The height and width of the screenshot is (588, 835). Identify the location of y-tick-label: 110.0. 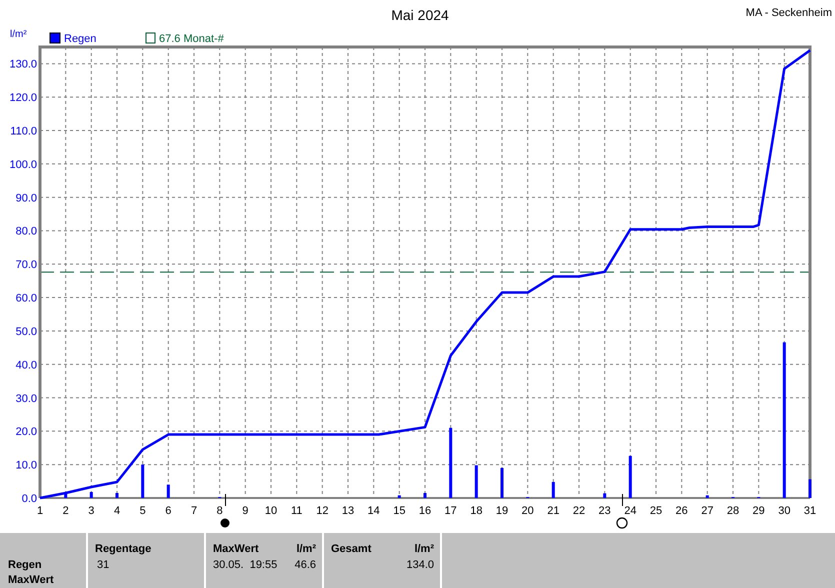
(23, 132).